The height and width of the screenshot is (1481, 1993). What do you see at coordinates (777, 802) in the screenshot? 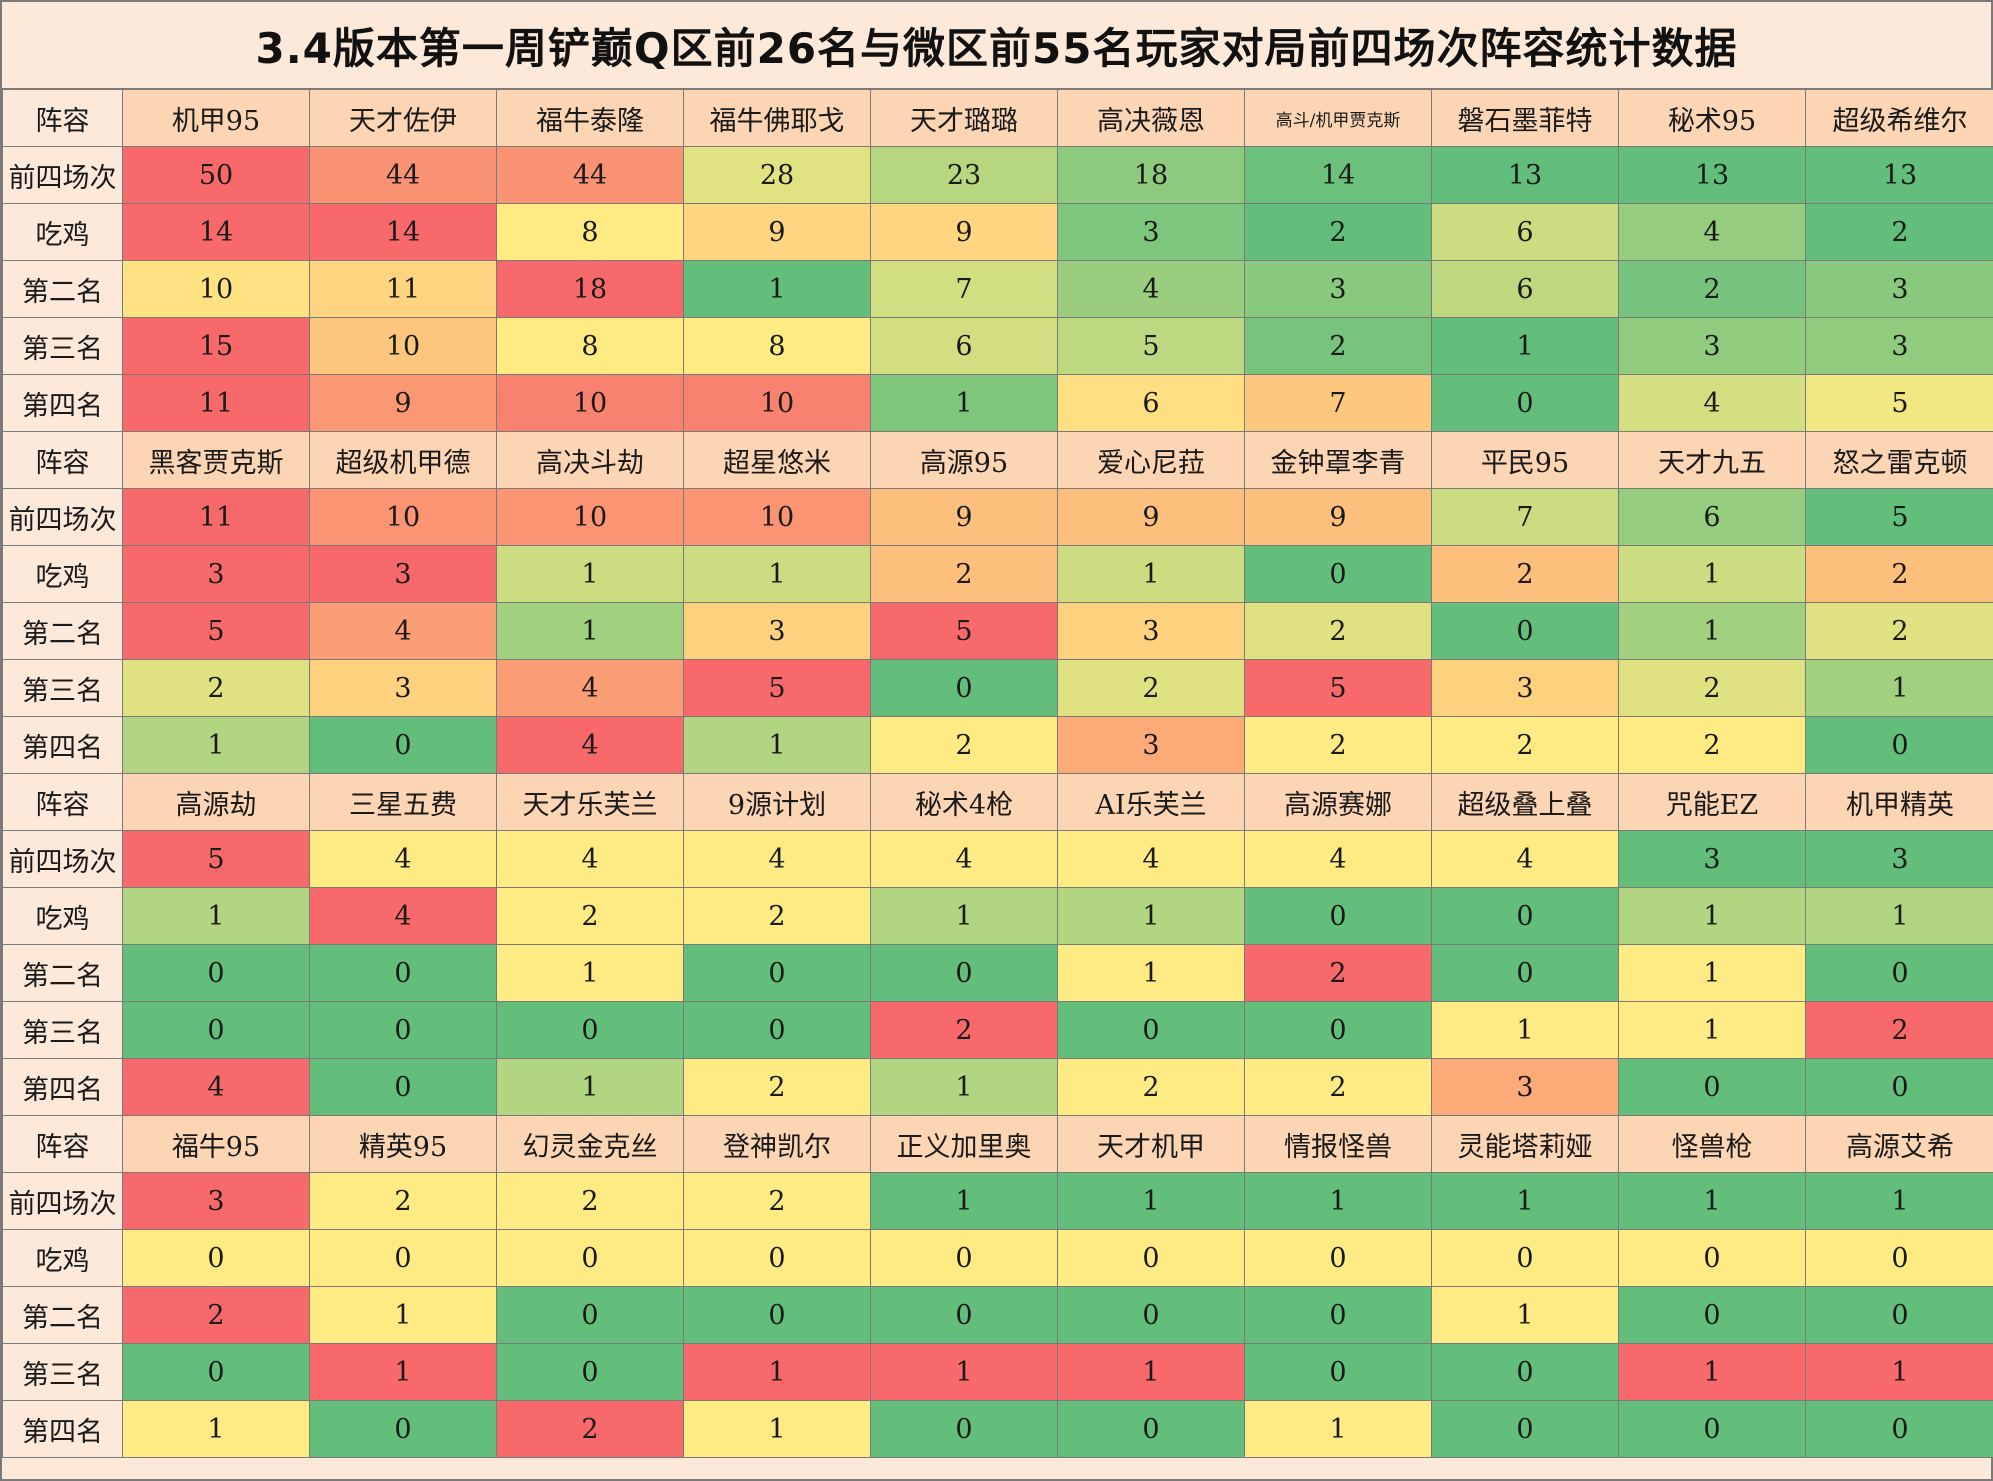
I see `lineup-name-cell: 9源计划` at bounding box center [777, 802].